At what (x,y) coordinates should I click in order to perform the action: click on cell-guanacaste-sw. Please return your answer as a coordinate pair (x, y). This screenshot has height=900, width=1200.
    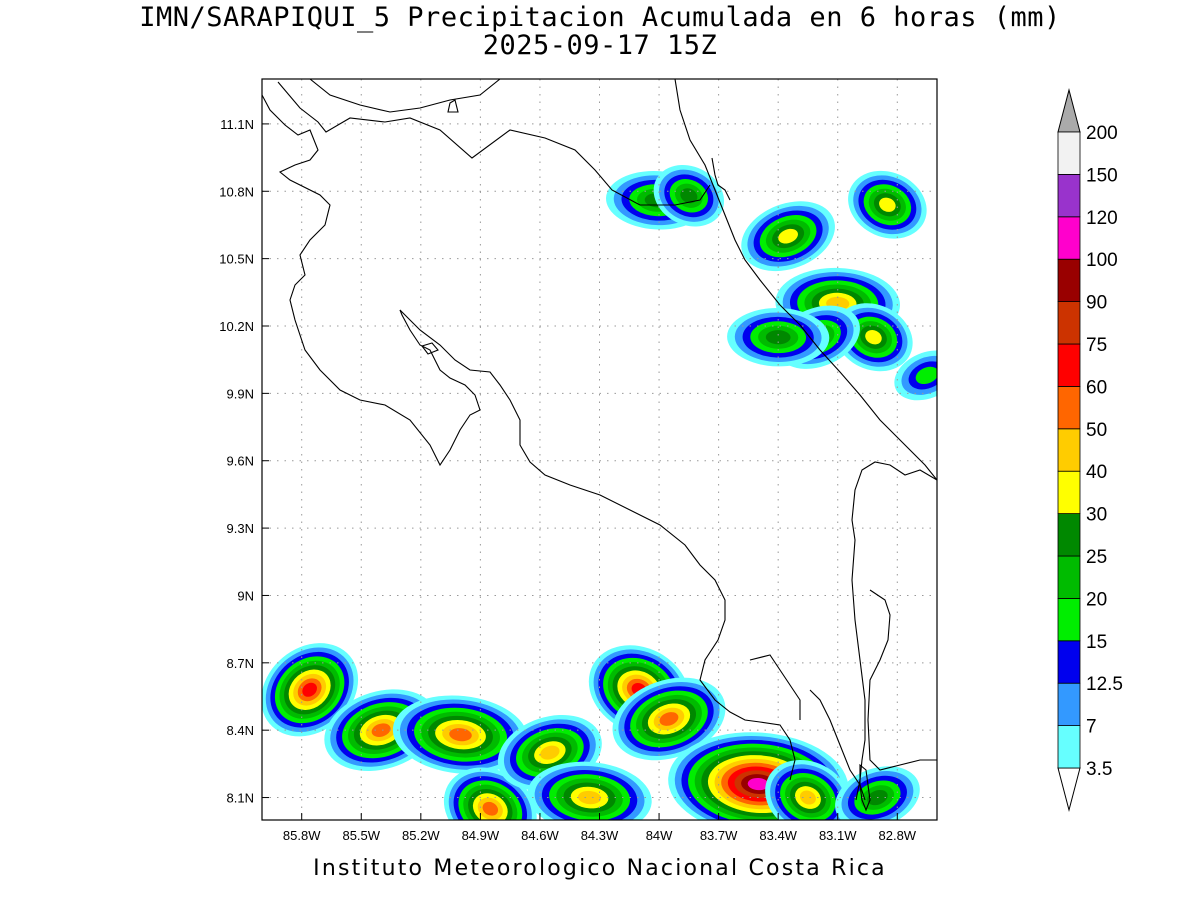
    Looking at the image, I should click on (310, 690).